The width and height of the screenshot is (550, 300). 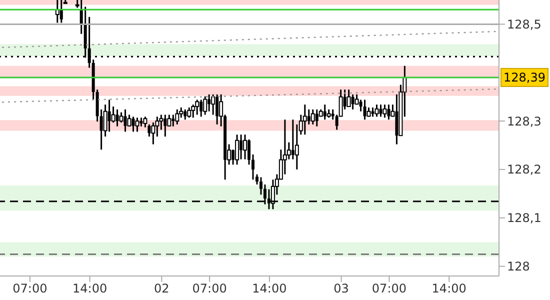 I want to click on y-tick-label: 128,1, so click(x=524, y=218).